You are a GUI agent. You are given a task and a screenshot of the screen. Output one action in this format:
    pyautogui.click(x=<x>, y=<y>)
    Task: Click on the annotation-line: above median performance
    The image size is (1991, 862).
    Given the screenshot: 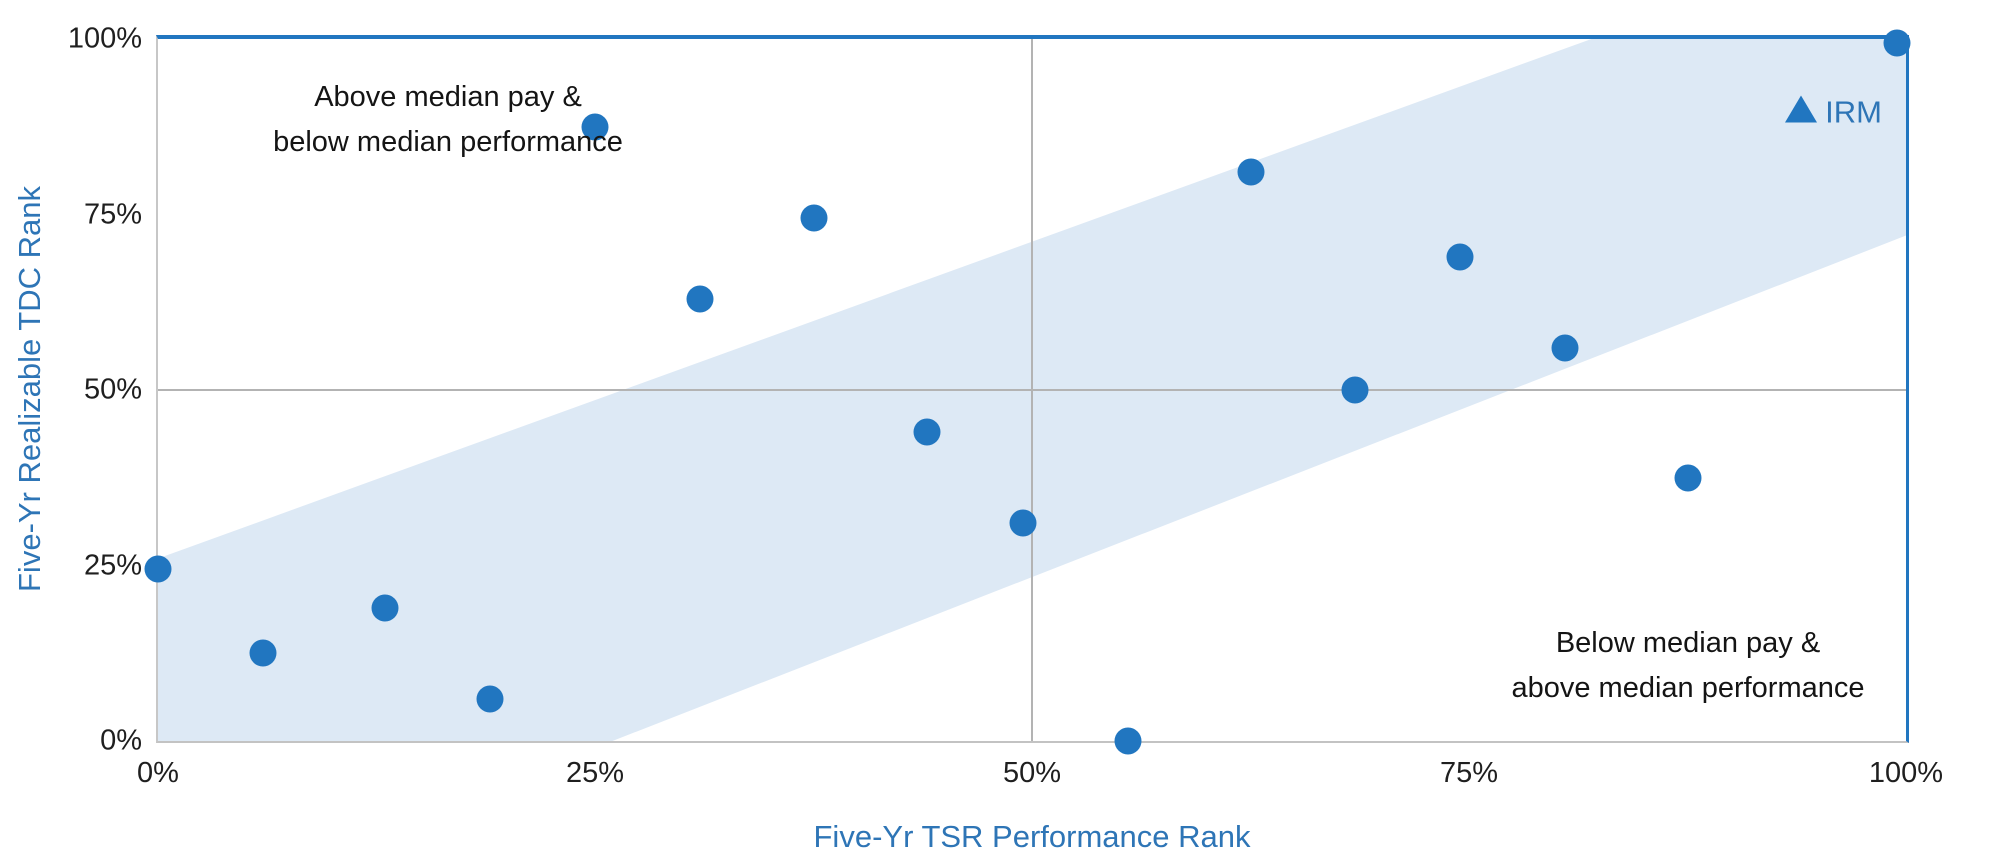 What is the action you would take?
    pyautogui.click(x=1688, y=688)
    